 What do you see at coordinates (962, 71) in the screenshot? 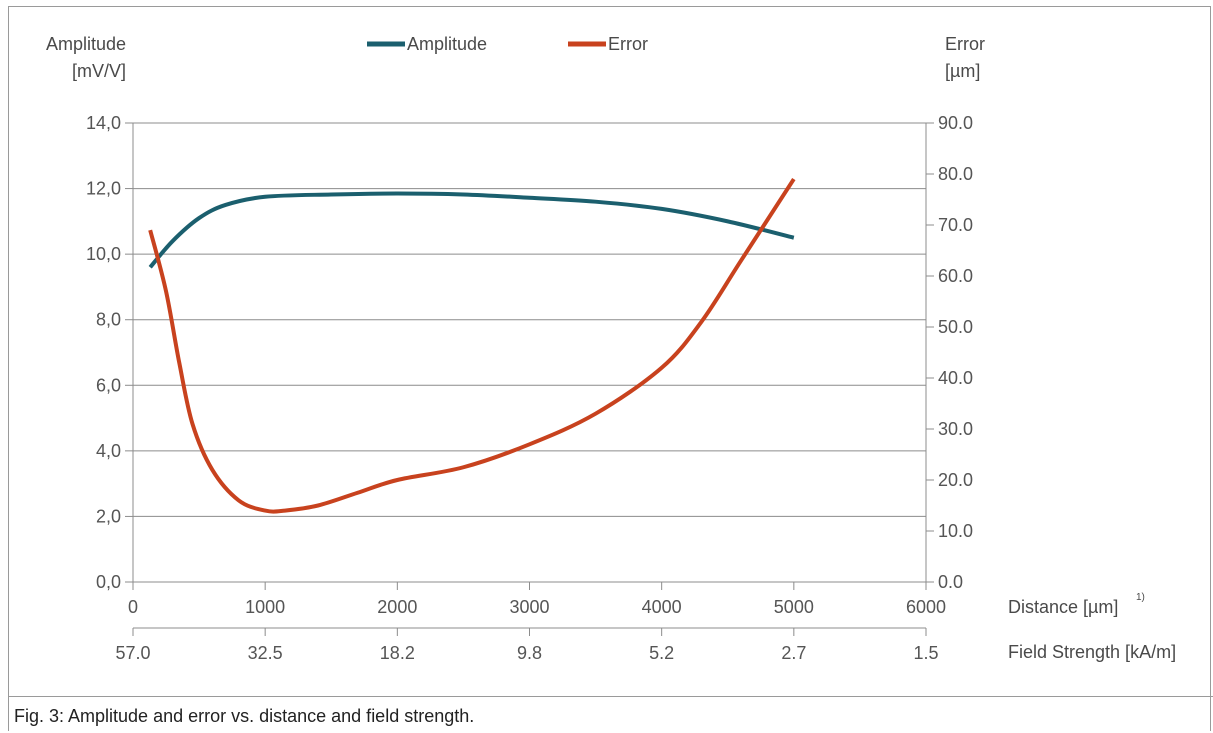
I see `right-axis-unit: [µm]` at bounding box center [962, 71].